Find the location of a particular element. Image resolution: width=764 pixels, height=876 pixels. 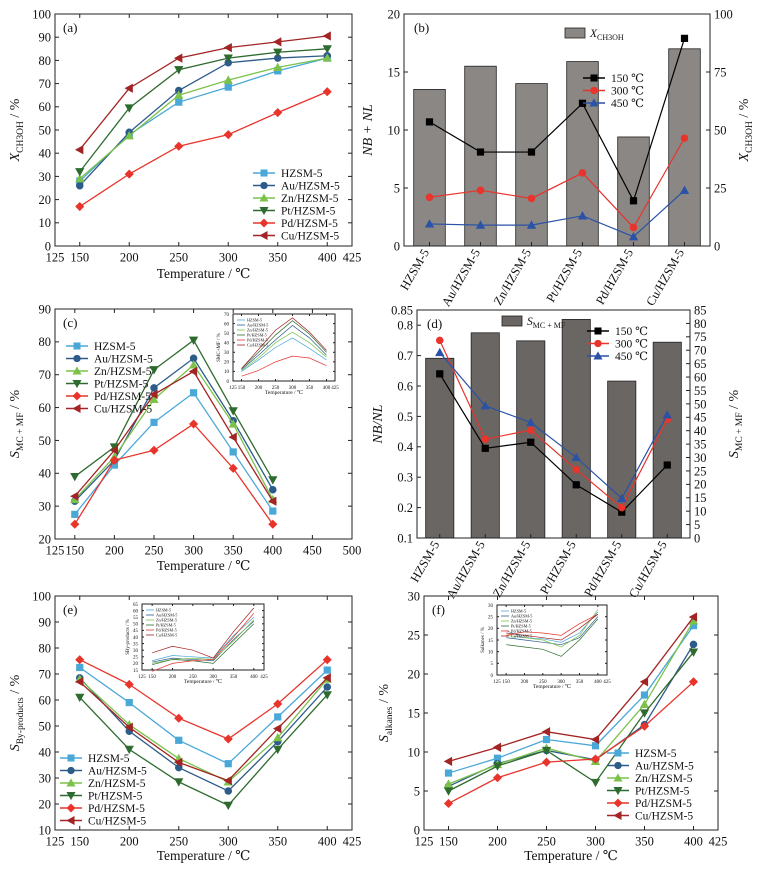

legend-label: HZSM-5 is located at coordinates (109, 759).